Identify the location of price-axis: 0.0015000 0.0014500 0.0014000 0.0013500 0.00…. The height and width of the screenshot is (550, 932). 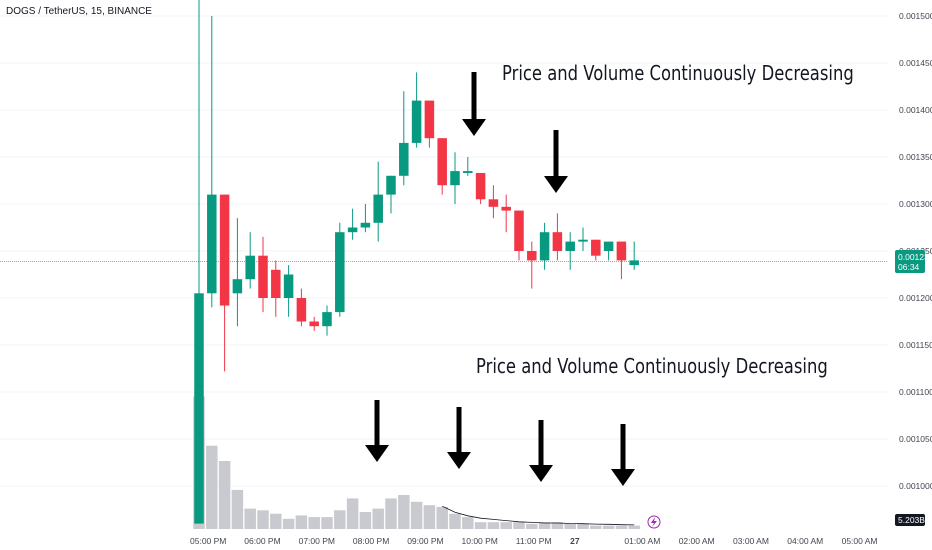
(915, 251).